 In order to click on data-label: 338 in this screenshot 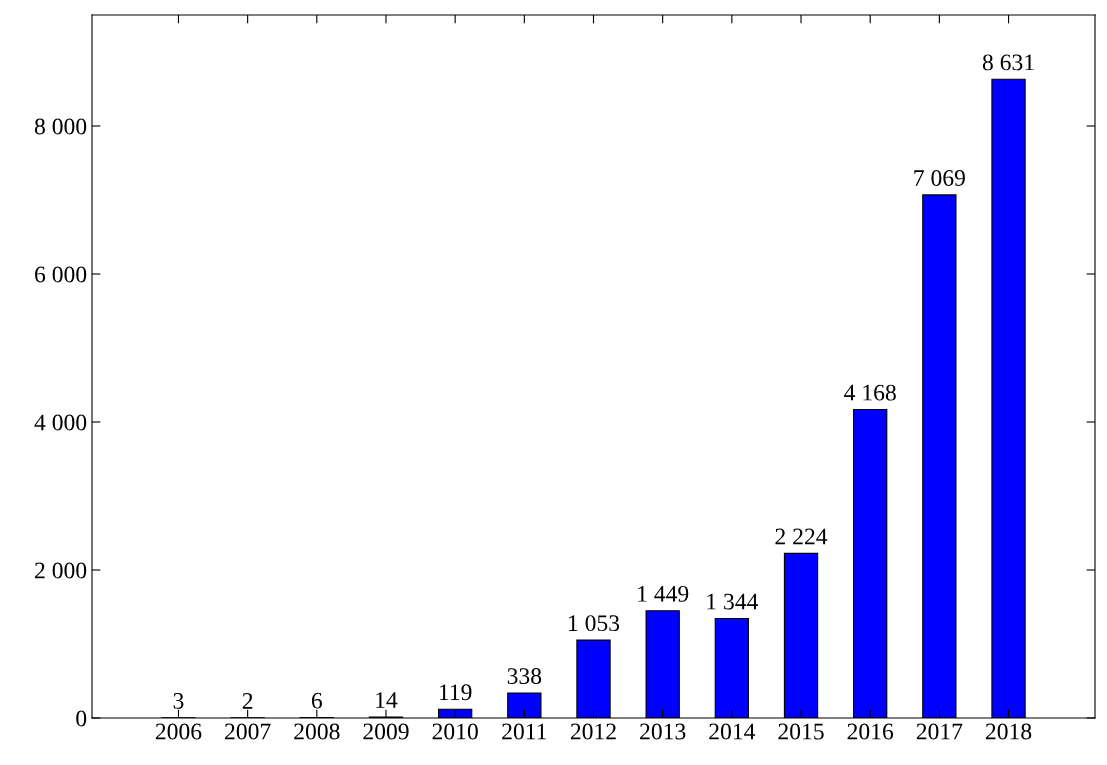, I will do `click(524, 676)`.